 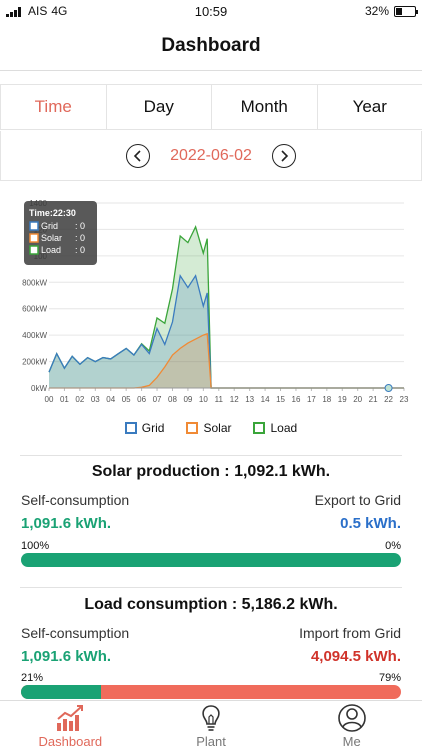 I want to click on solar-self-pct: 100%, so click(x=35, y=546).